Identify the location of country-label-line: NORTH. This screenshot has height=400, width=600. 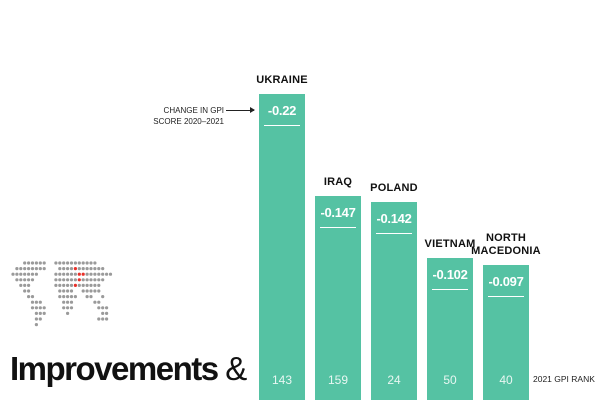
(506, 238).